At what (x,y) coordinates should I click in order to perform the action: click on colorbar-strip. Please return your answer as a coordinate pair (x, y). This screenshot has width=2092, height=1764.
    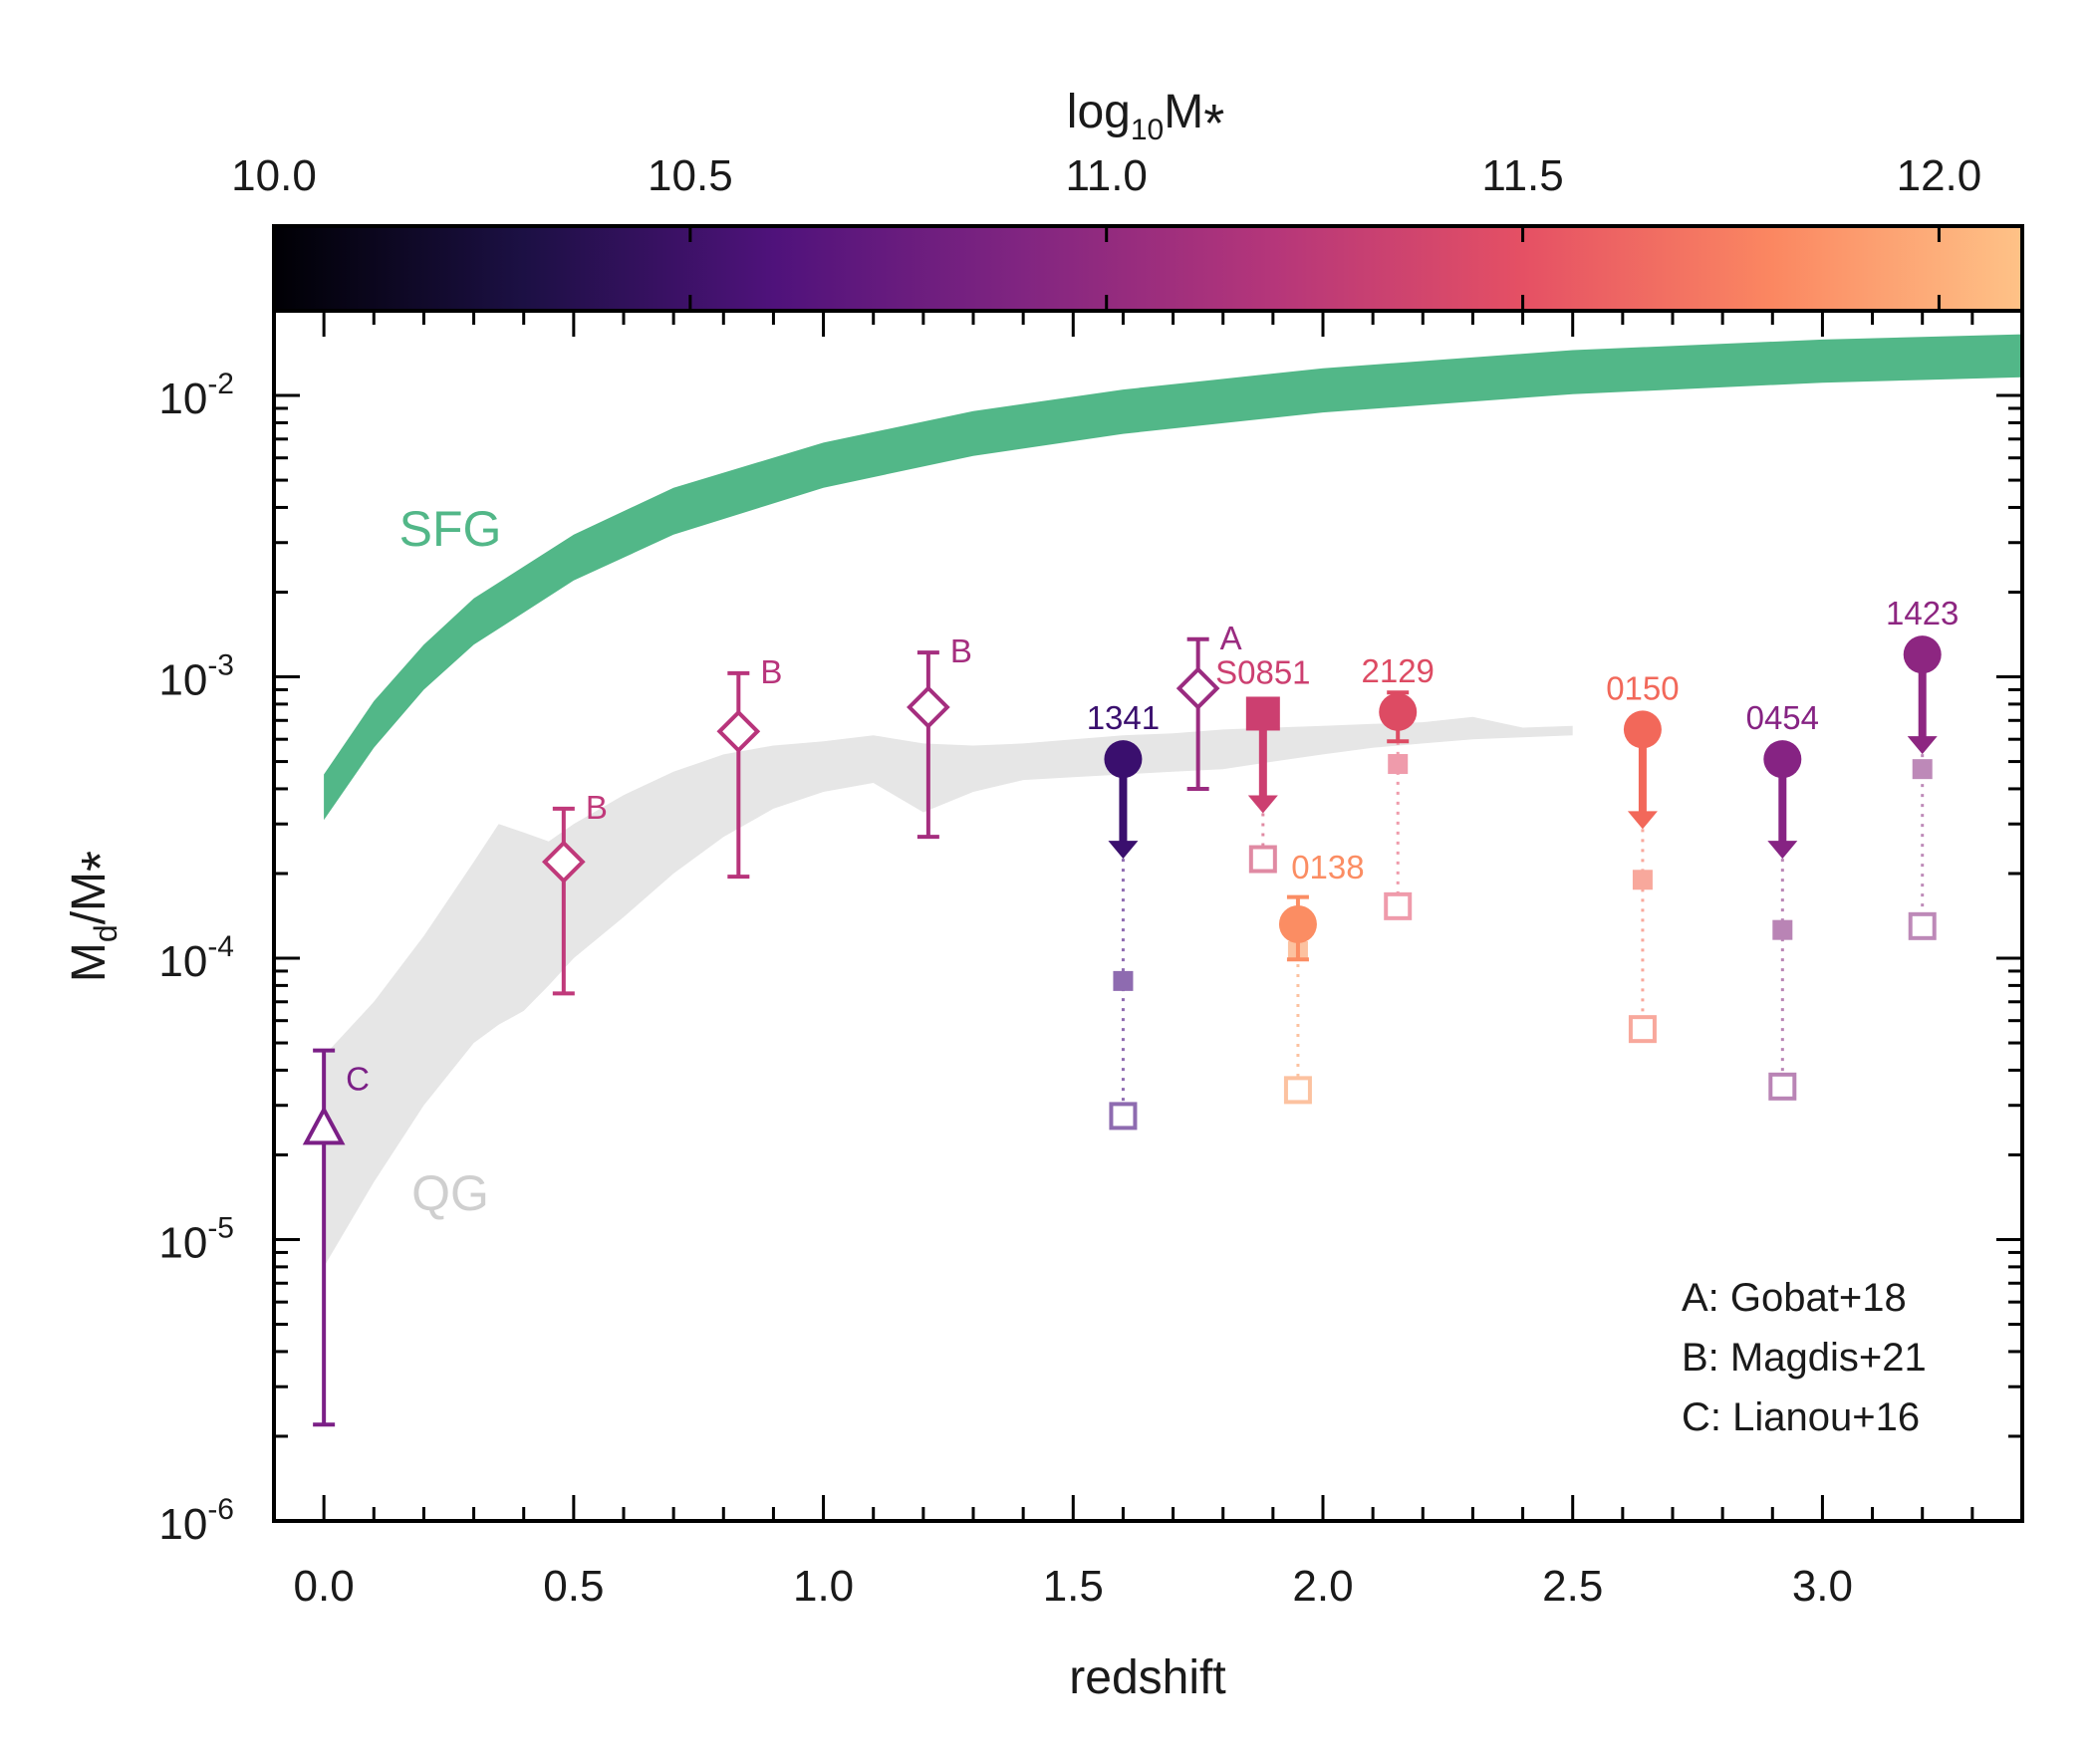
    Looking at the image, I should click on (1148, 268).